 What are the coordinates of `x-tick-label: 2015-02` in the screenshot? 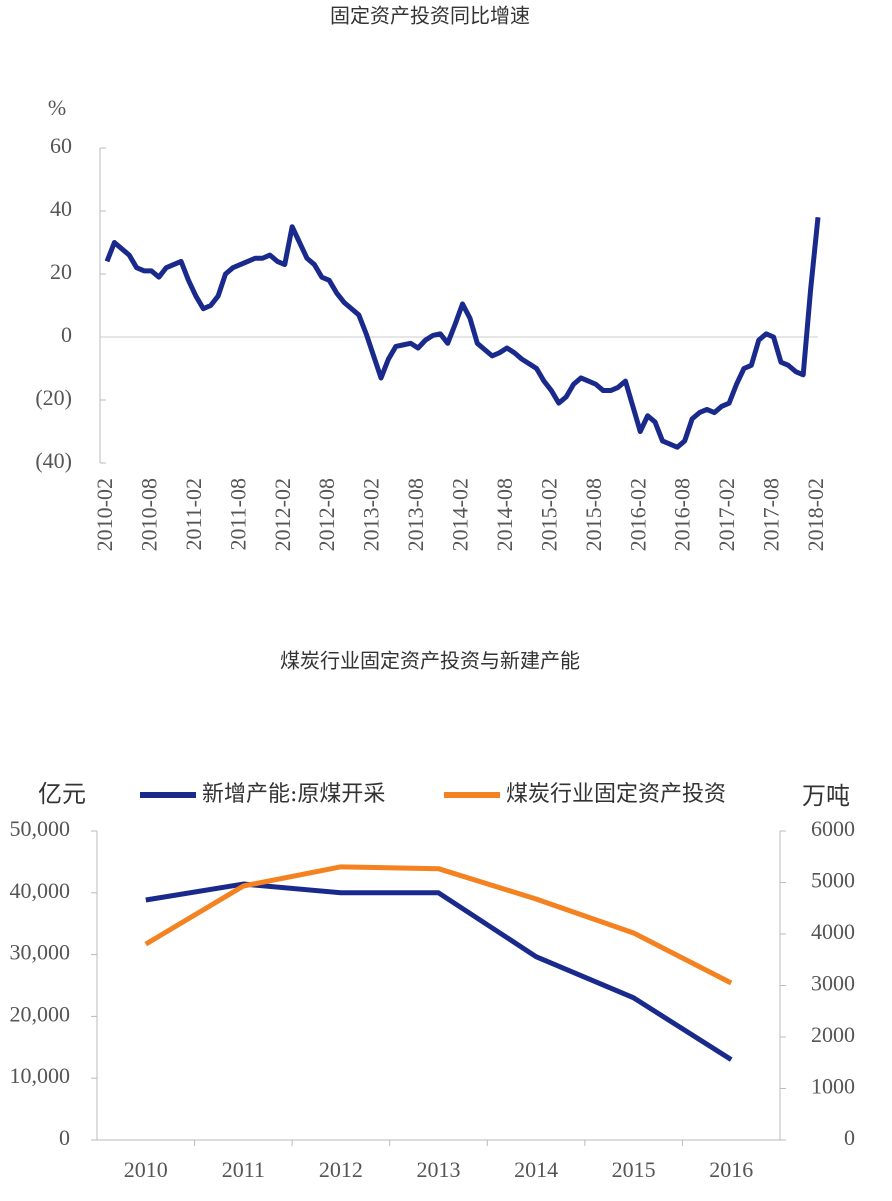 It's located at (548, 514).